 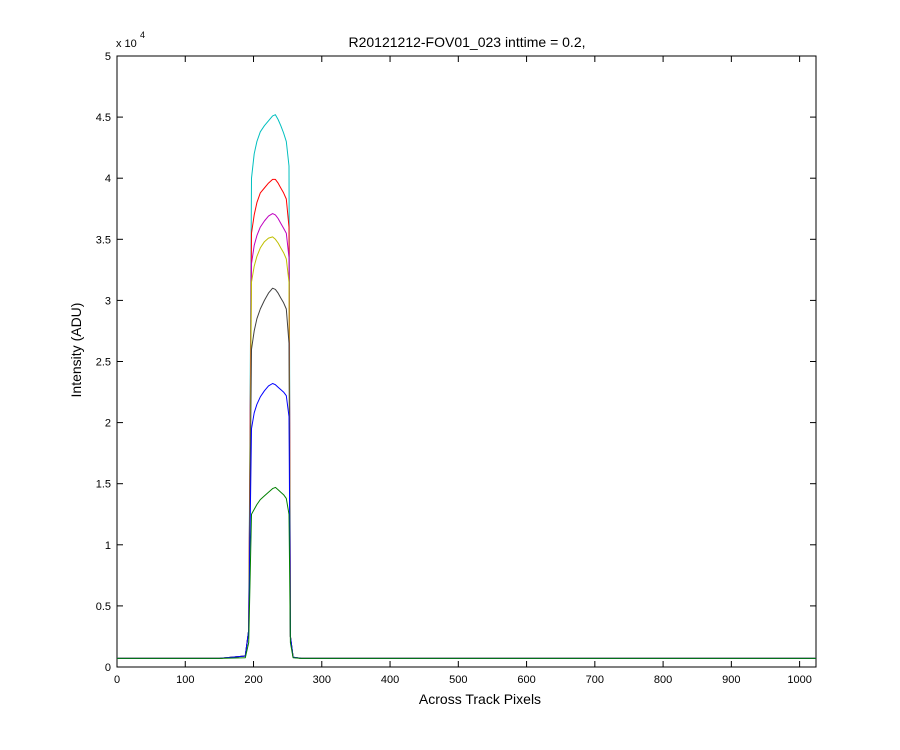 I want to click on chart-title: R20121212-FOV01_023 inttime = 0.2,, so click(x=467, y=42).